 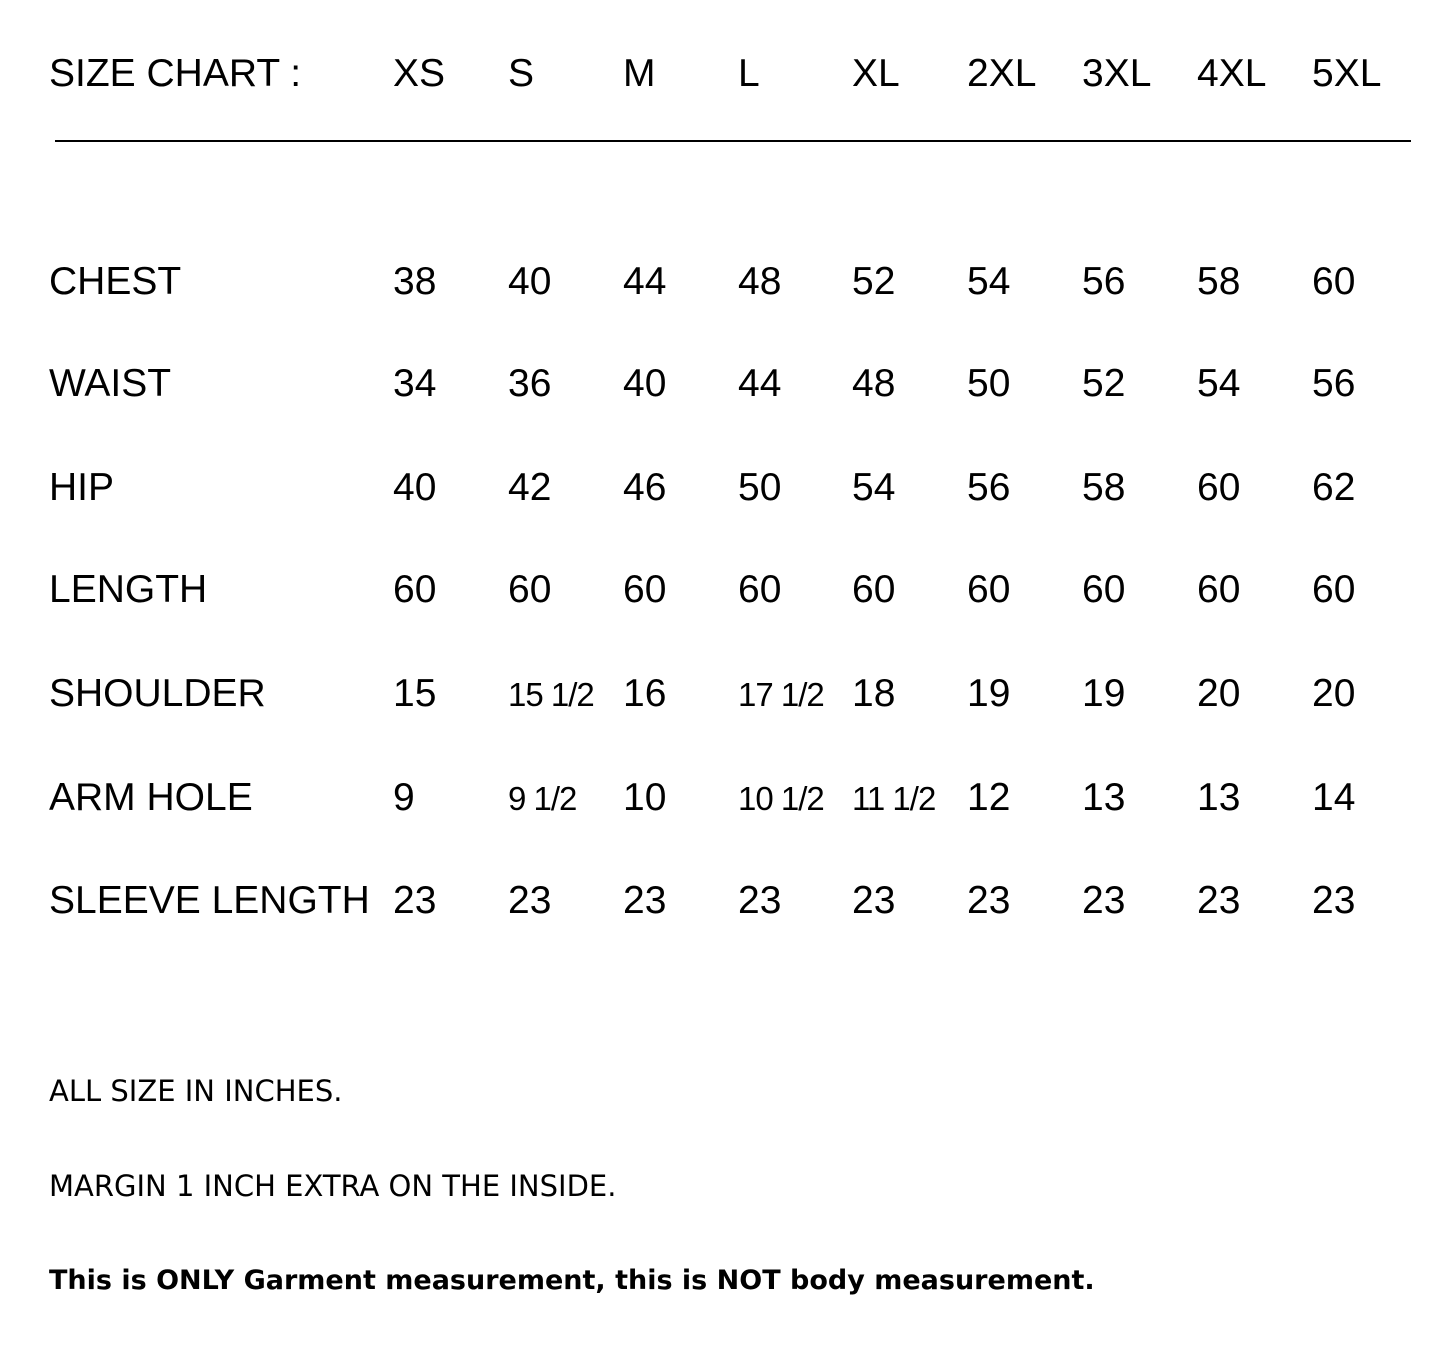 What do you see at coordinates (1002, 73) in the screenshot?
I see `size-header-2xl: 2XL` at bounding box center [1002, 73].